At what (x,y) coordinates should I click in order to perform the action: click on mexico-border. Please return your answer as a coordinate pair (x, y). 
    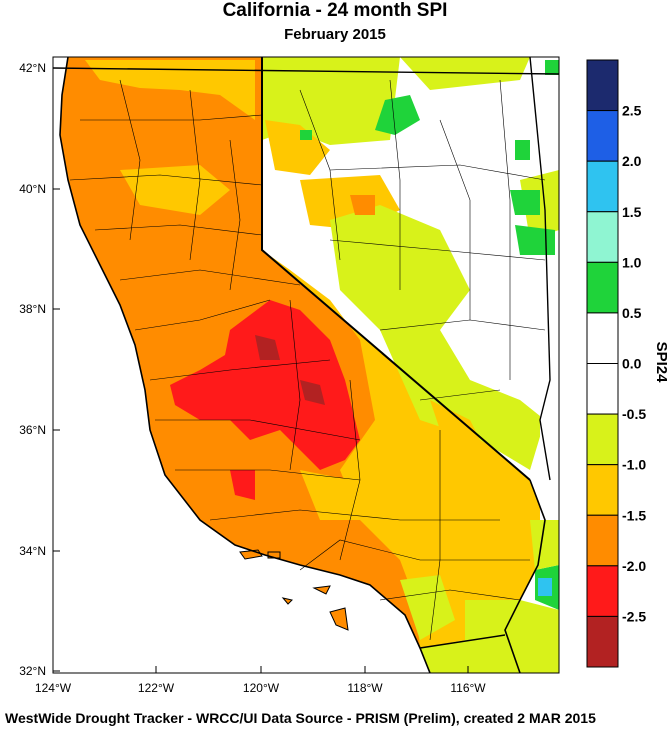
    Looking at the image, I should click on (462, 641).